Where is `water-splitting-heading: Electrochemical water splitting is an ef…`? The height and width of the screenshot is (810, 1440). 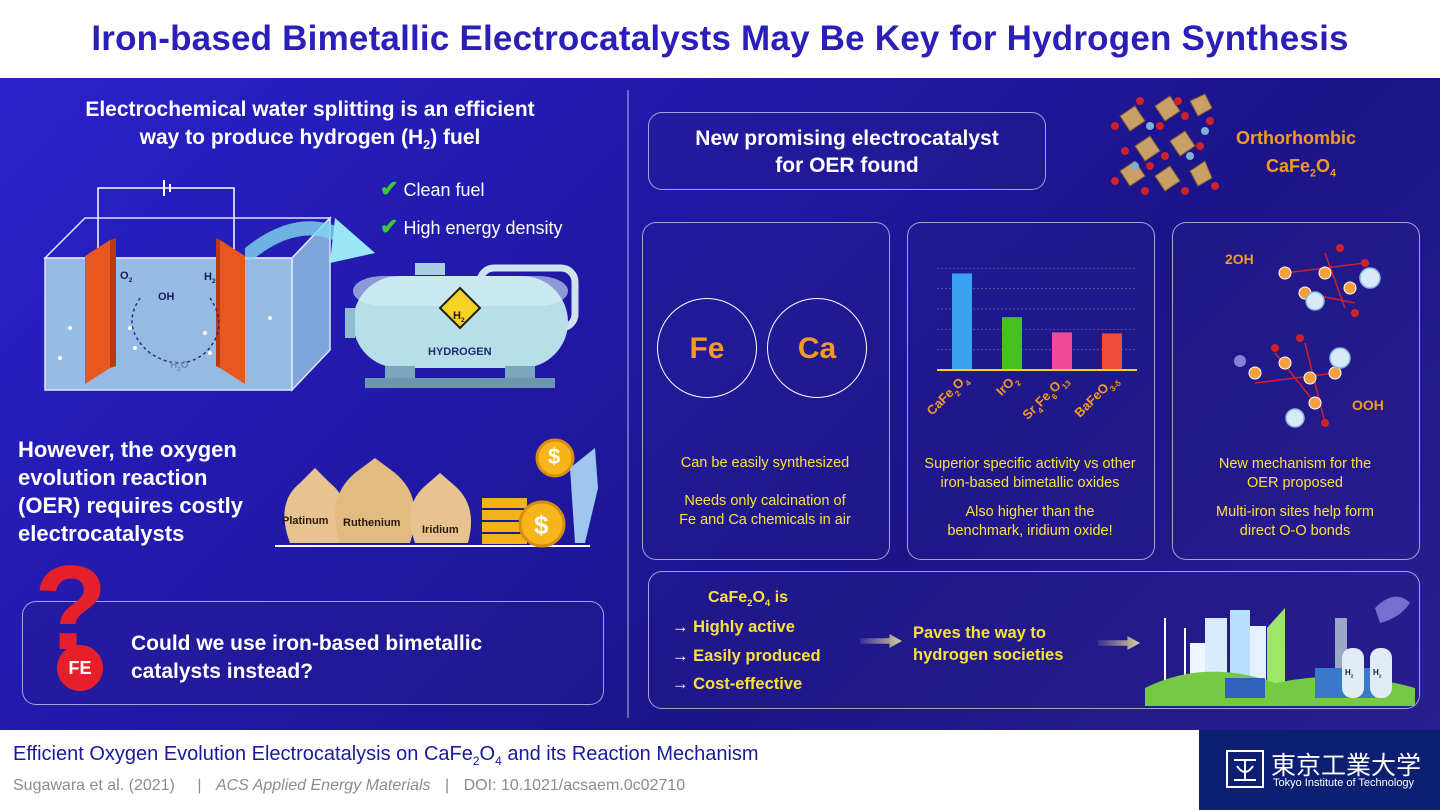
water-splitting-heading: Electrochemical water splitting is an ef… is located at coordinates (310, 125).